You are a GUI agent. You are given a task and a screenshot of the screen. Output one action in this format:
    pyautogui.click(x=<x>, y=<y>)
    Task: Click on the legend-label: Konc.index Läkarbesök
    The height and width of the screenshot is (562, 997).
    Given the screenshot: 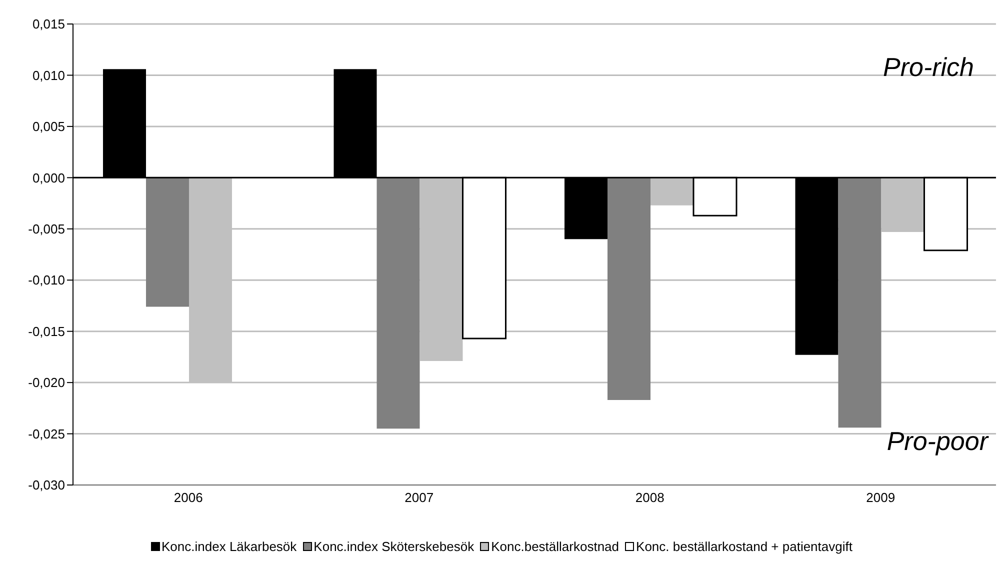 What is the action you would take?
    pyautogui.click(x=228, y=546)
    